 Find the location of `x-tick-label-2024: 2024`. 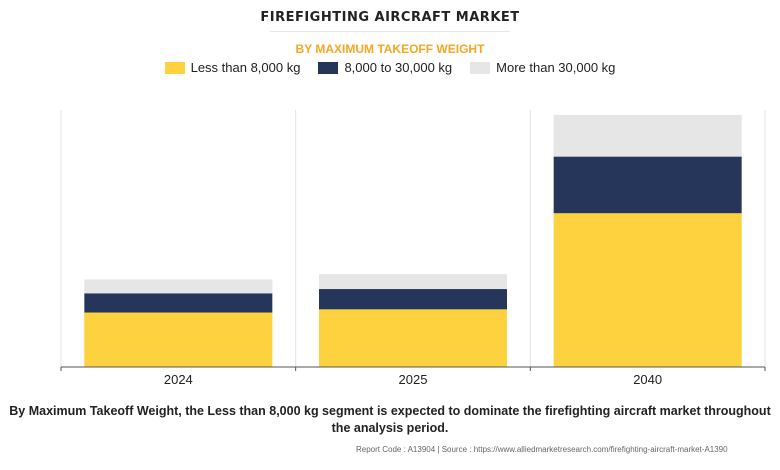

x-tick-label-2024: 2024 is located at coordinates (178, 379).